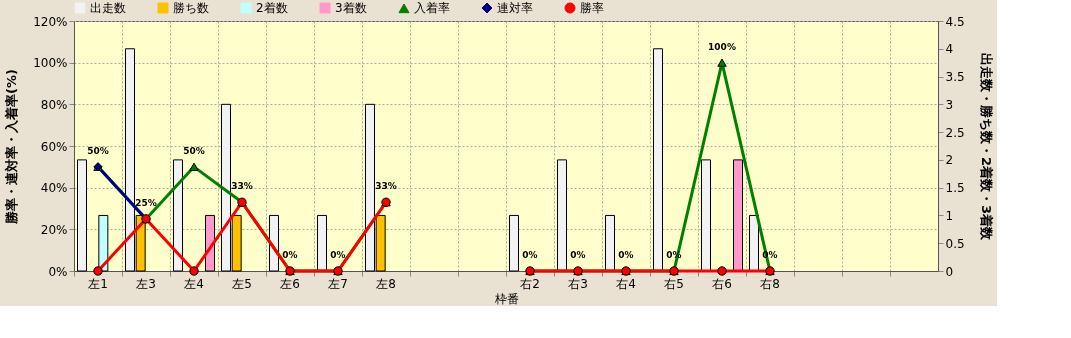 The height and width of the screenshot is (338, 1071). What do you see at coordinates (955, 77) in the screenshot?
I see `y2-tick-label: 3.5` at bounding box center [955, 77].